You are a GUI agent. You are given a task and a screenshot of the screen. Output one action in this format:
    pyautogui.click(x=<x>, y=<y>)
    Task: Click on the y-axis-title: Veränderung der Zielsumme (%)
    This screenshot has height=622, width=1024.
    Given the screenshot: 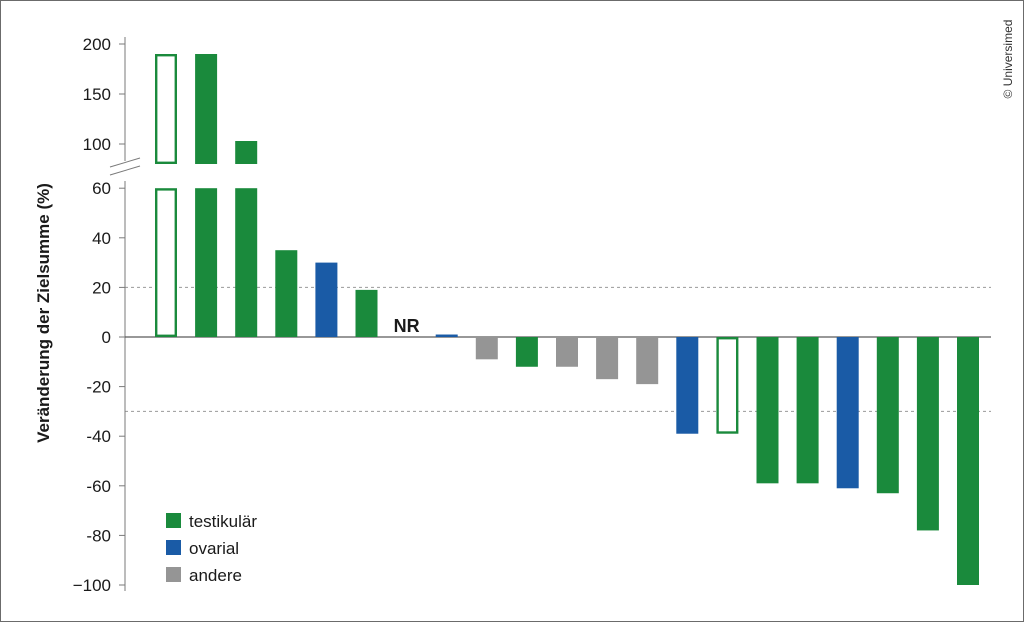 What is the action you would take?
    pyautogui.click(x=43, y=313)
    